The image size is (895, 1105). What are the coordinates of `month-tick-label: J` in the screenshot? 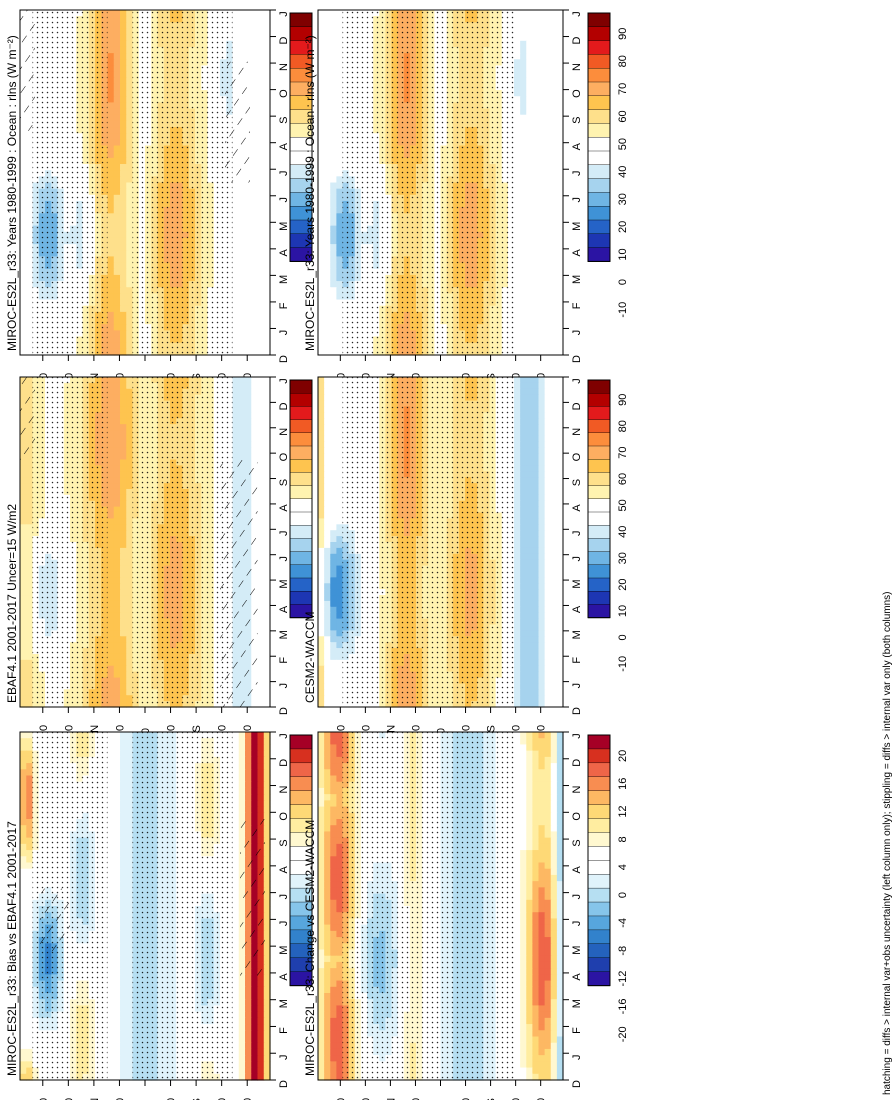 It's located at (284, 333).